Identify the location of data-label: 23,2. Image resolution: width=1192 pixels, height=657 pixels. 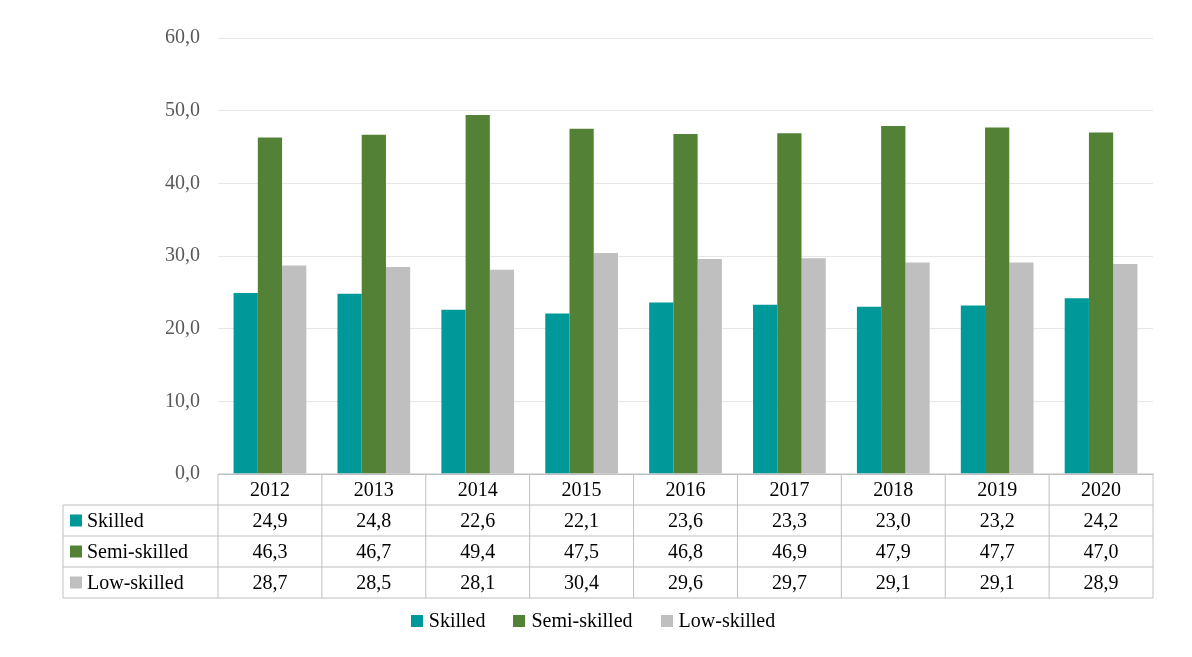
(997, 519).